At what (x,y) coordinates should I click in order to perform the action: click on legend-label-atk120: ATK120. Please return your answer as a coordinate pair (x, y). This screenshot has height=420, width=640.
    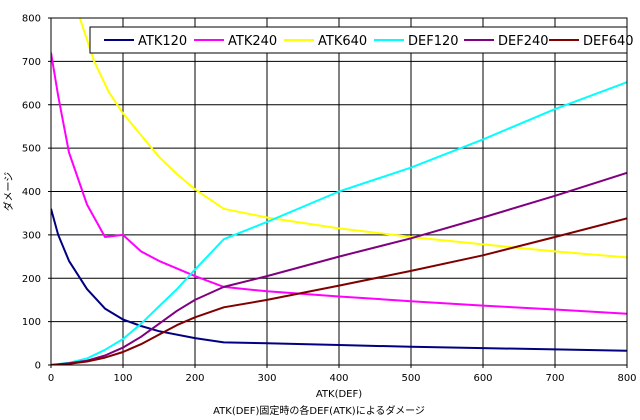
    Looking at the image, I should click on (162, 41).